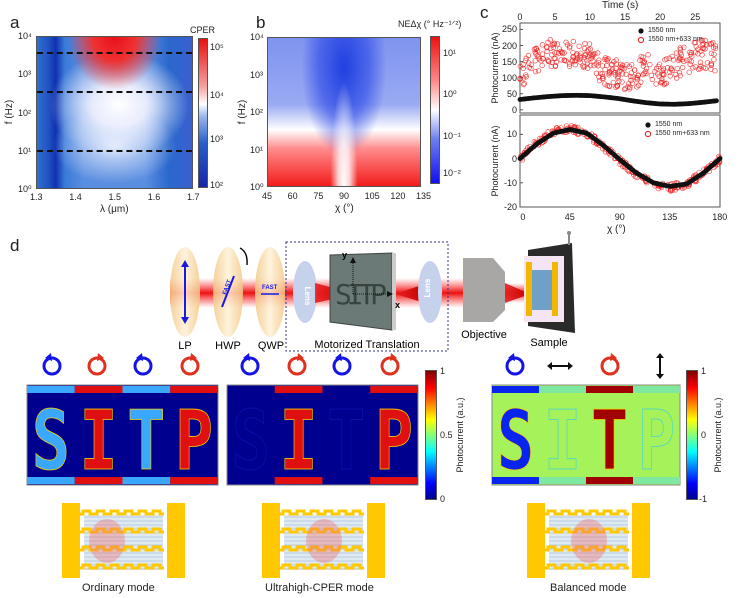  What do you see at coordinates (619, 217) in the screenshot?
I see `x-tick-label: 90` at bounding box center [619, 217].